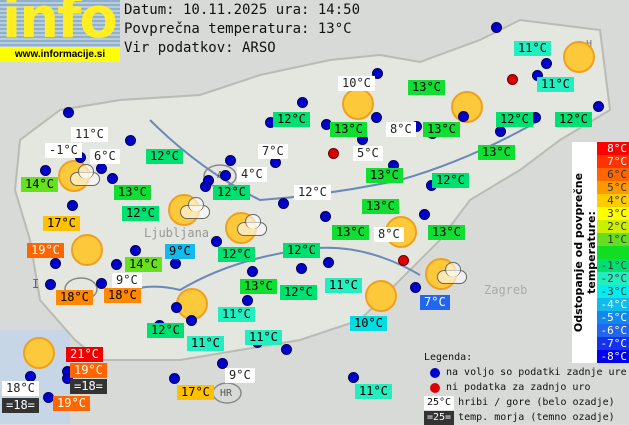  I want to click on mountain-temperature: 11°C, so click(89, 134).